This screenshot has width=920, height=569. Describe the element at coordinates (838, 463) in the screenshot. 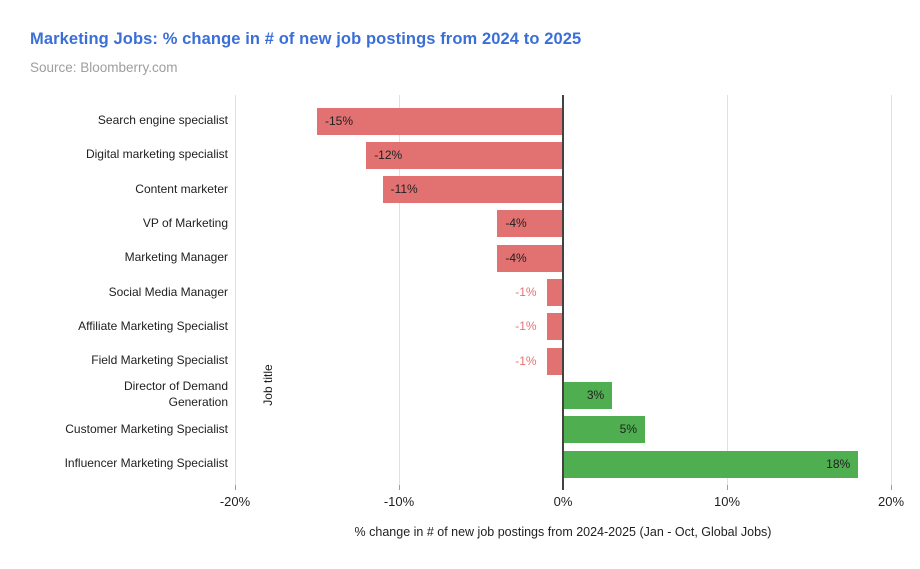

I see `bar-value-label: 18%` at that location.